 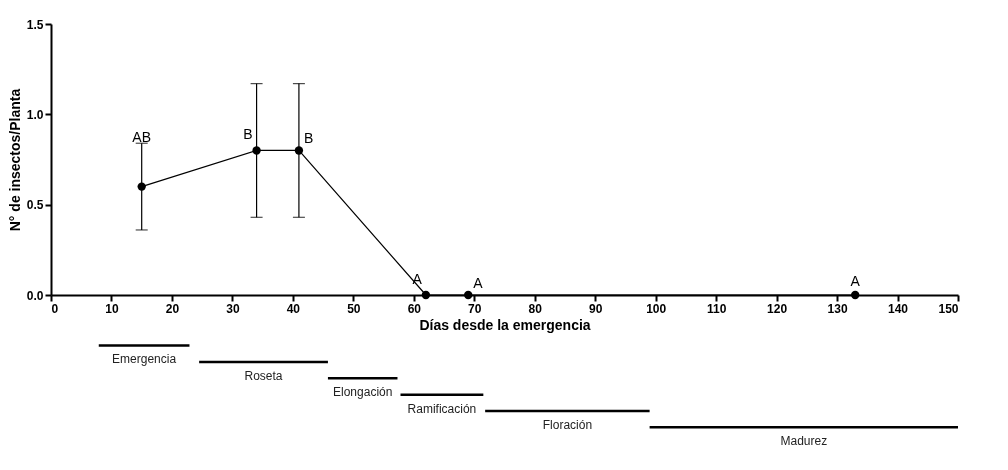 I want to click on x-tick-label: 70, so click(x=475, y=308).